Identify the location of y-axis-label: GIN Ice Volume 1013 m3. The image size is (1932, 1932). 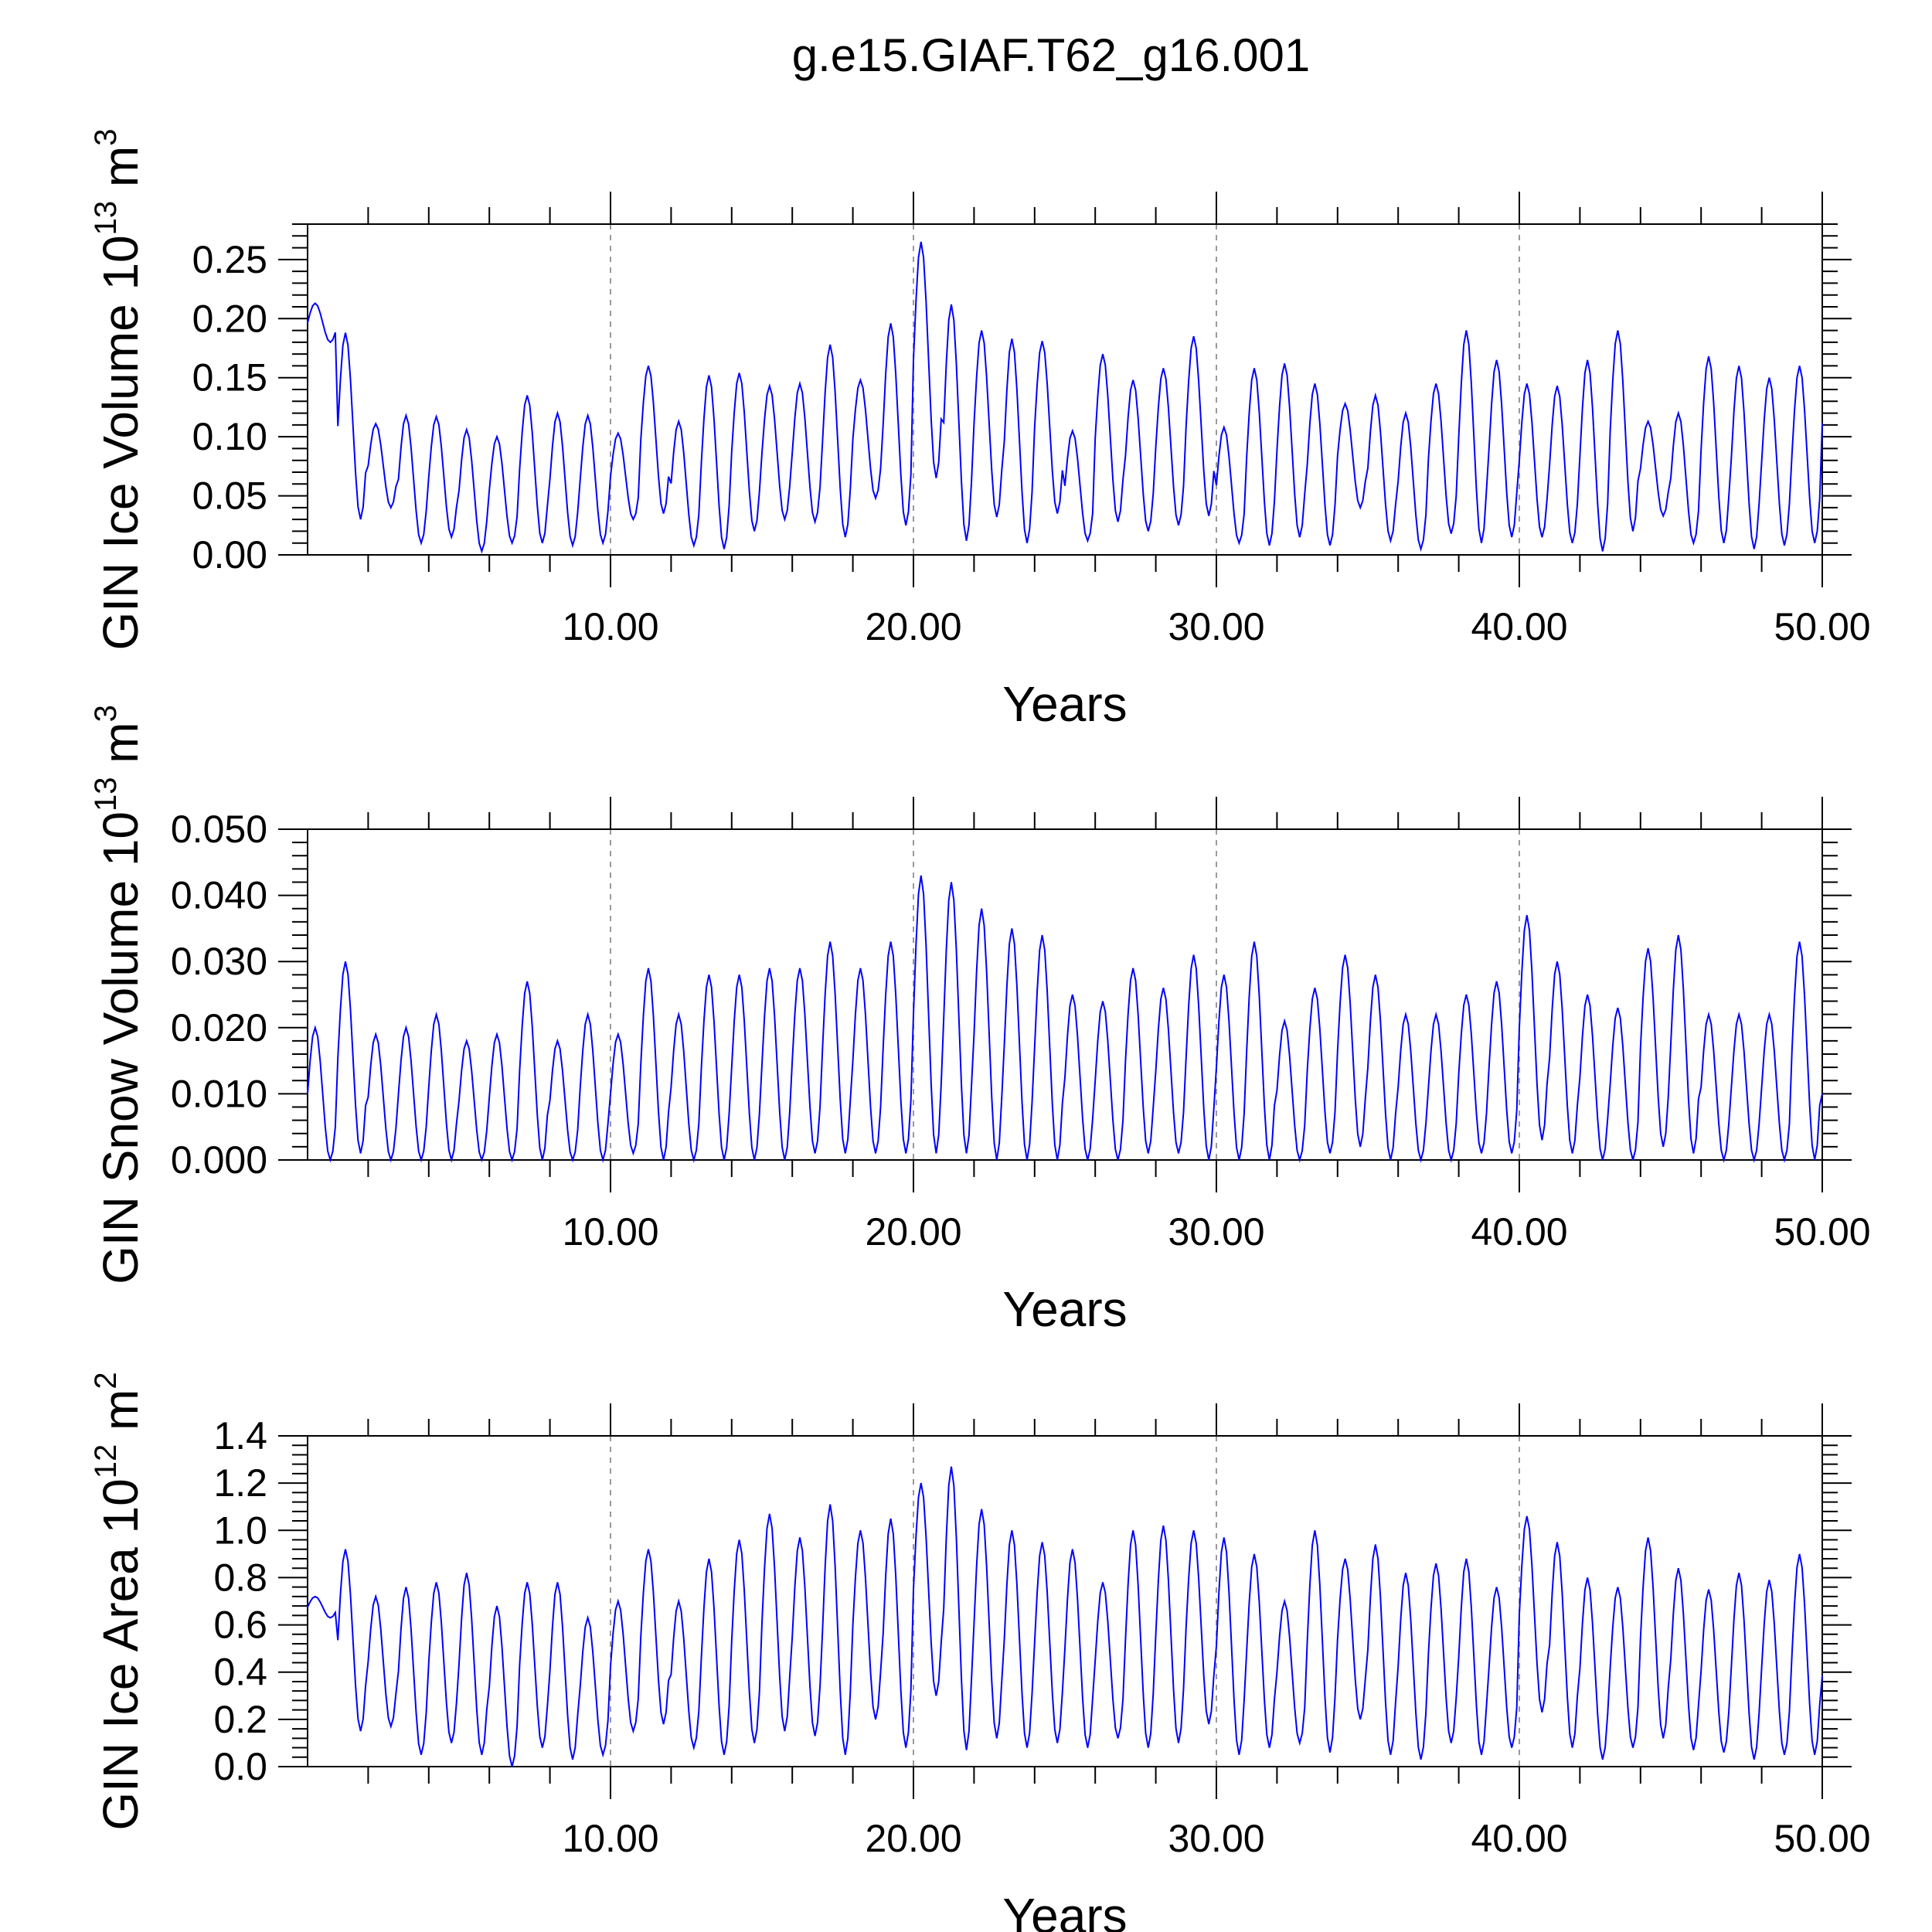
(119, 390).